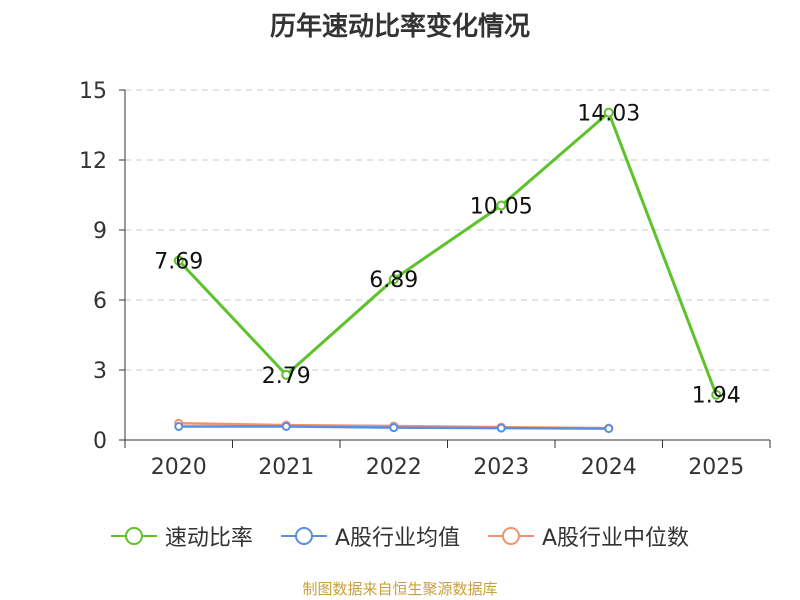 This screenshot has height=600, width=800. What do you see at coordinates (93, 91) in the screenshot?
I see `y-tick-label: 15` at bounding box center [93, 91].